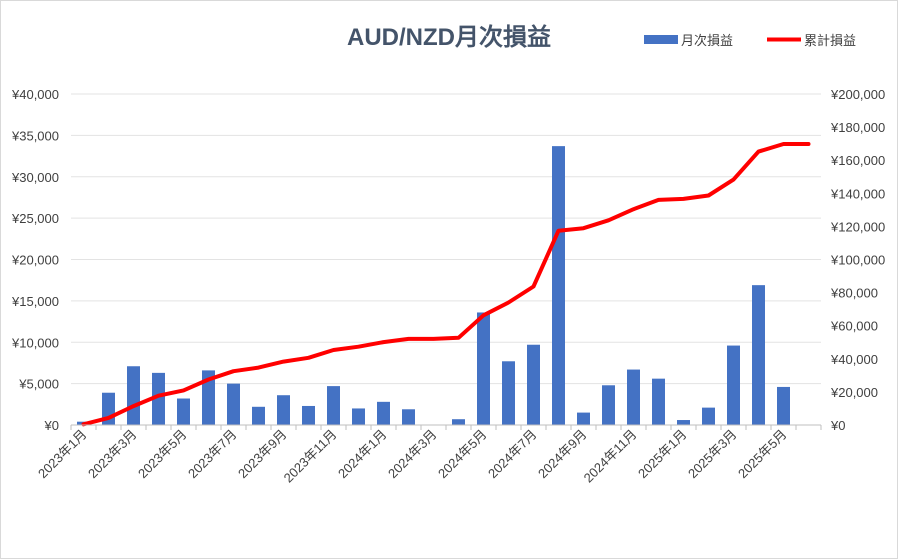 The width and height of the screenshot is (898, 559). What do you see at coordinates (35, 135) in the screenshot?
I see `y-left-tick-label: ¥35,000` at bounding box center [35, 135].